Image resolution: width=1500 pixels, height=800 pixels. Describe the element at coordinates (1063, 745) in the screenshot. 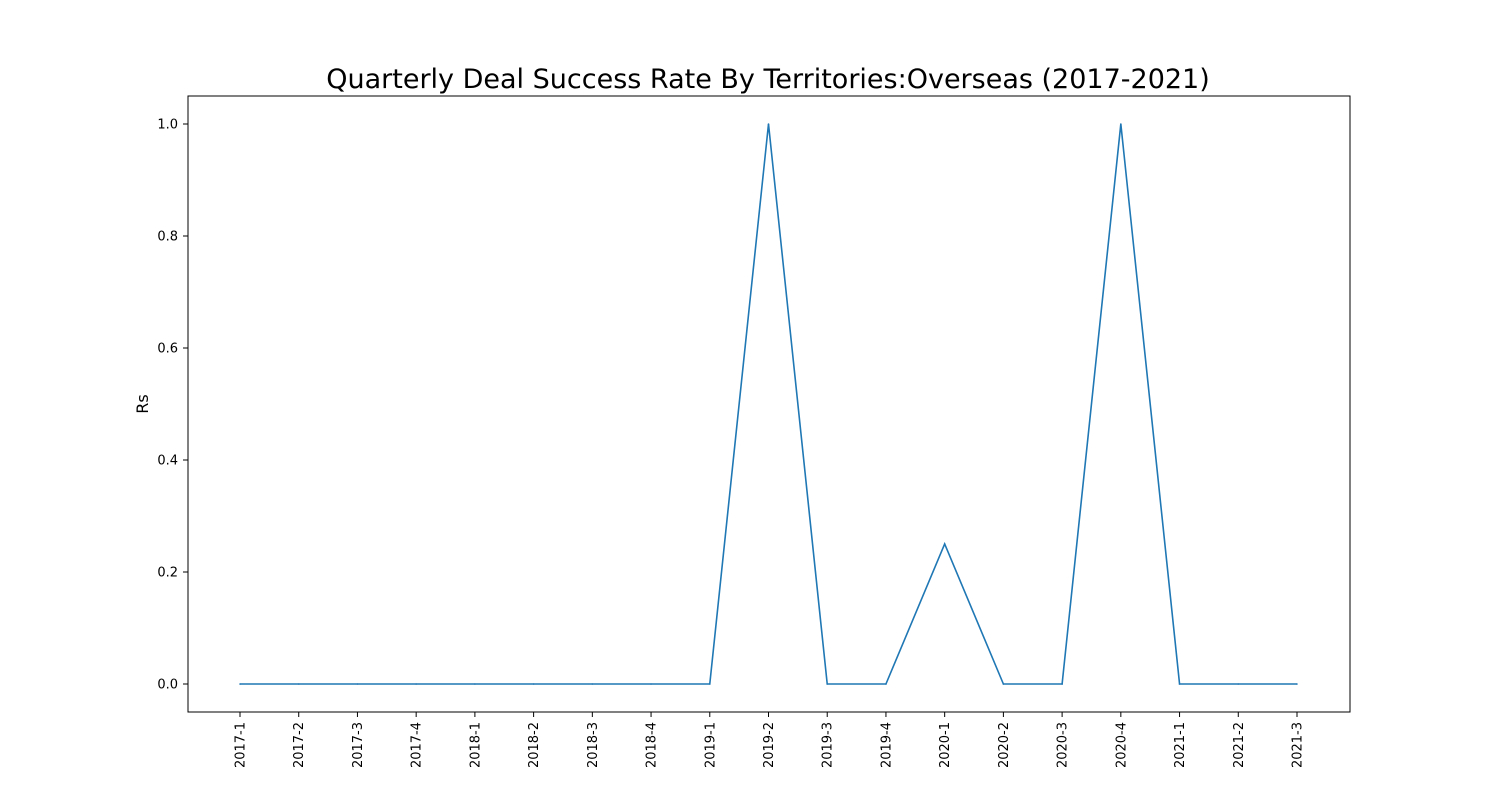

I see `x-tick-label: 2020-3` at that location.